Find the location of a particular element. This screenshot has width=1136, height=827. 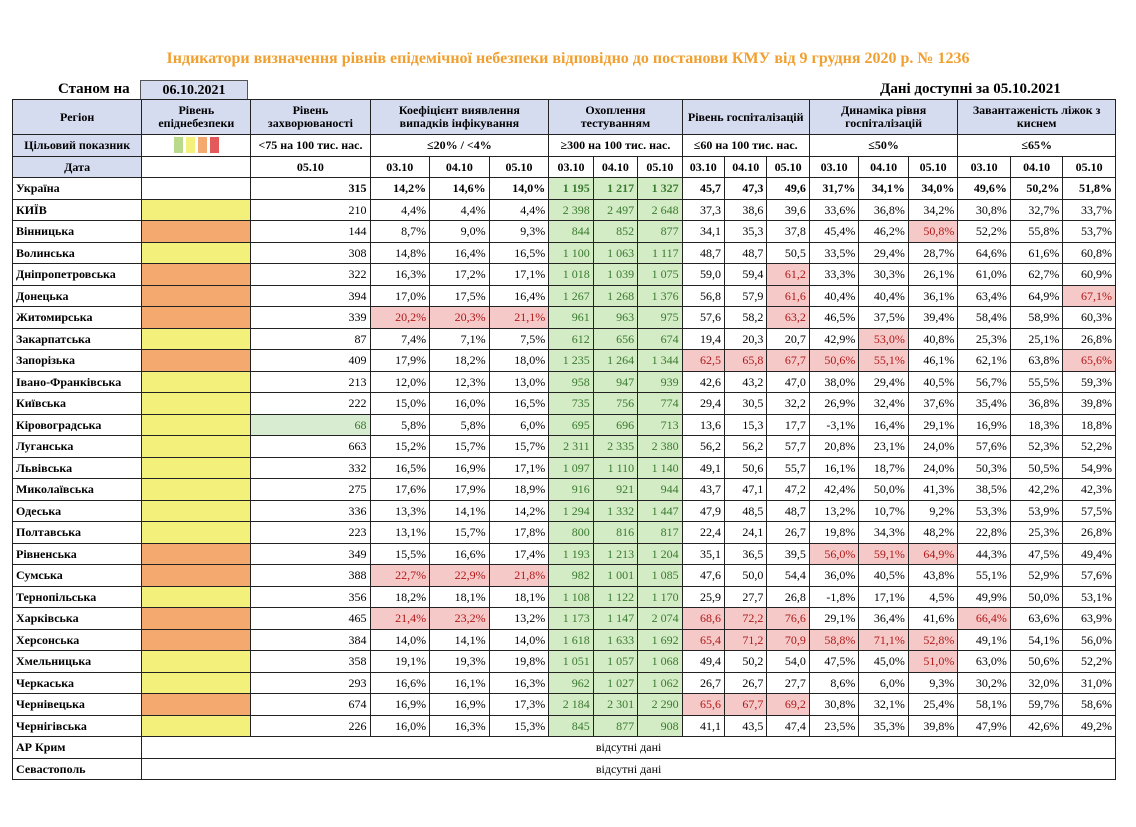

test-value: 982 is located at coordinates (571, 575).